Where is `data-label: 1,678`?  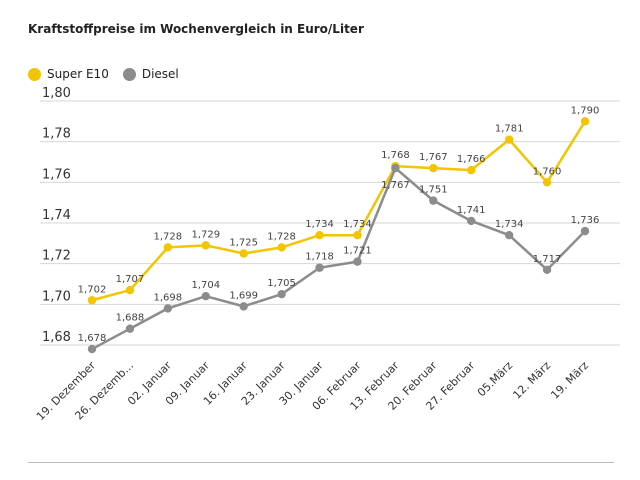 data-label: 1,678 is located at coordinates (92, 338).